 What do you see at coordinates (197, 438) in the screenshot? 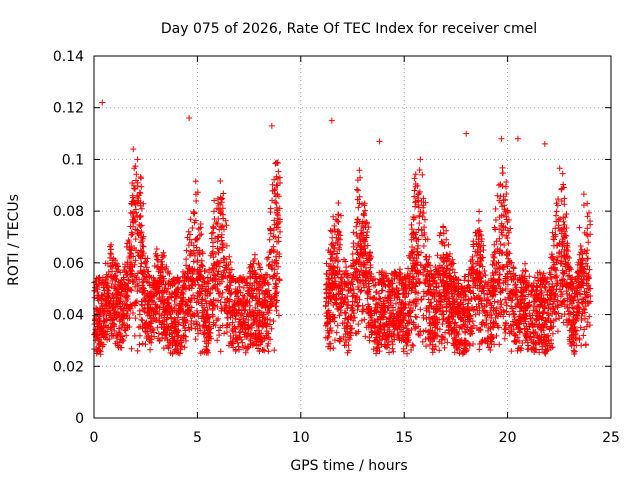
I see `x-tick-label: 5` at bounding box center [197, 438].